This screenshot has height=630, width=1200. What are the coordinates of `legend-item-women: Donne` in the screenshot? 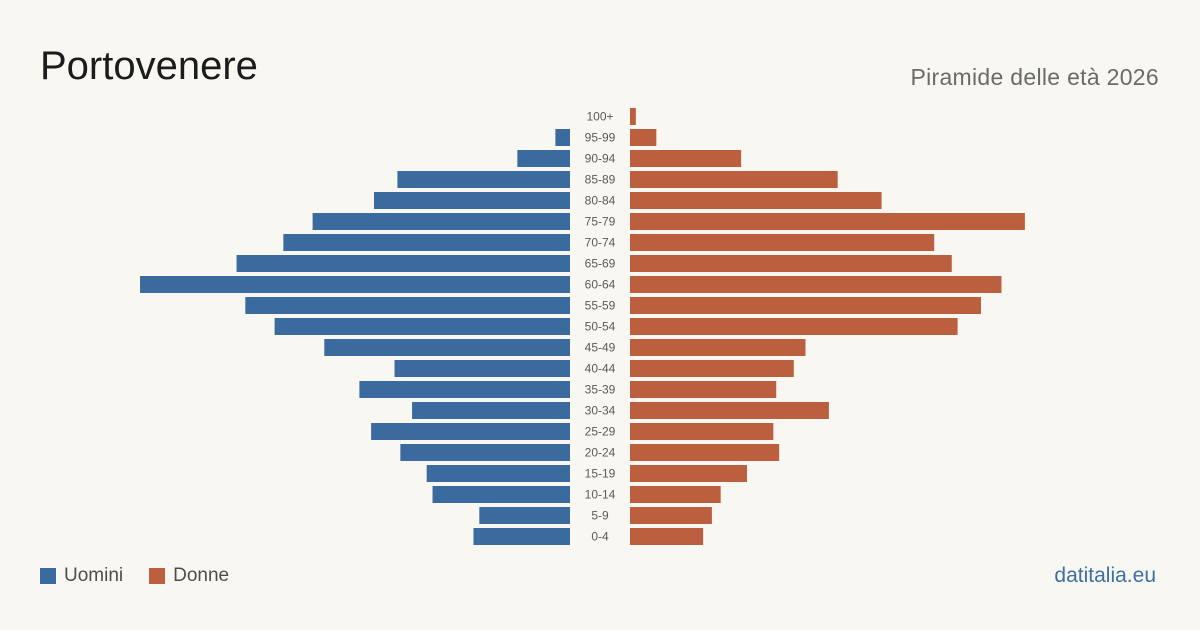 It's located at (189, 576).